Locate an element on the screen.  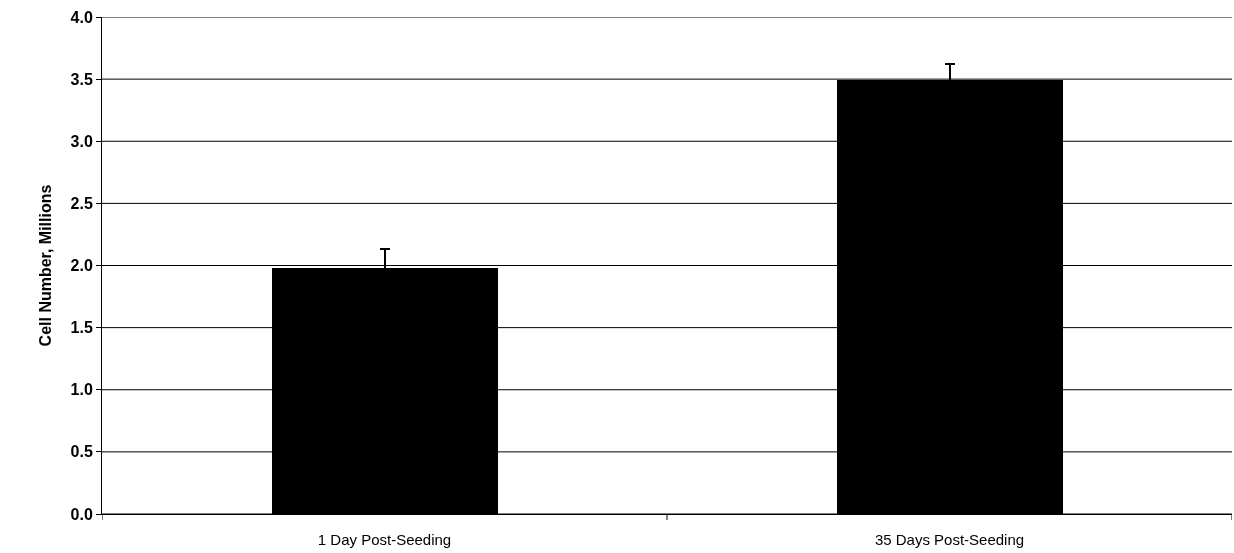
y-tick-label: 0.5 is located at coordinates (81, 452).